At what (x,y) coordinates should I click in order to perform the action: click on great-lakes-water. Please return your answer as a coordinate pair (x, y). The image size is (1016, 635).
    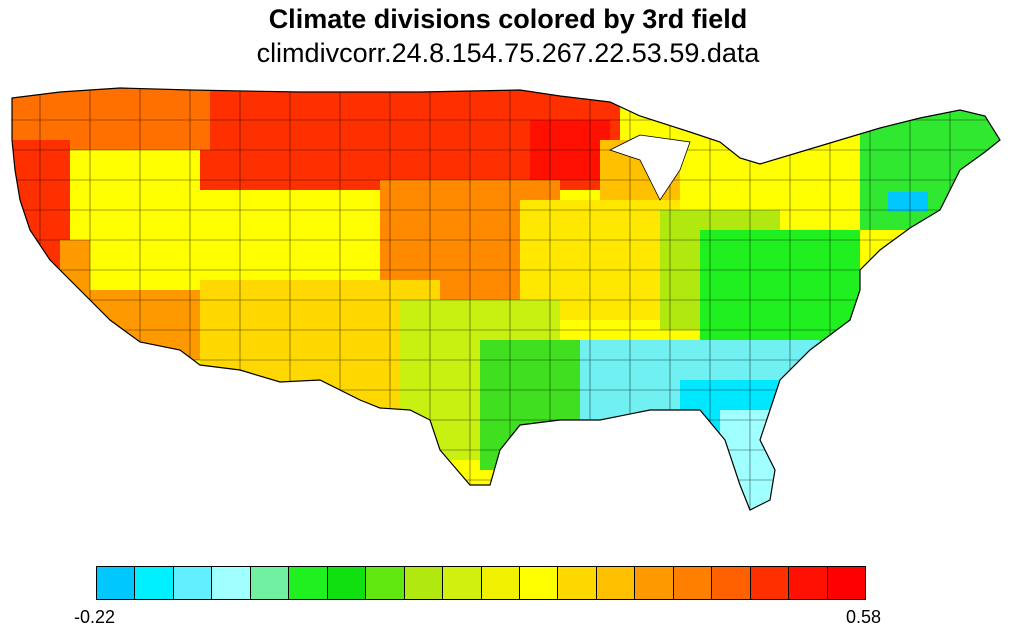
    Looking at the image, I should click on (649, 167).